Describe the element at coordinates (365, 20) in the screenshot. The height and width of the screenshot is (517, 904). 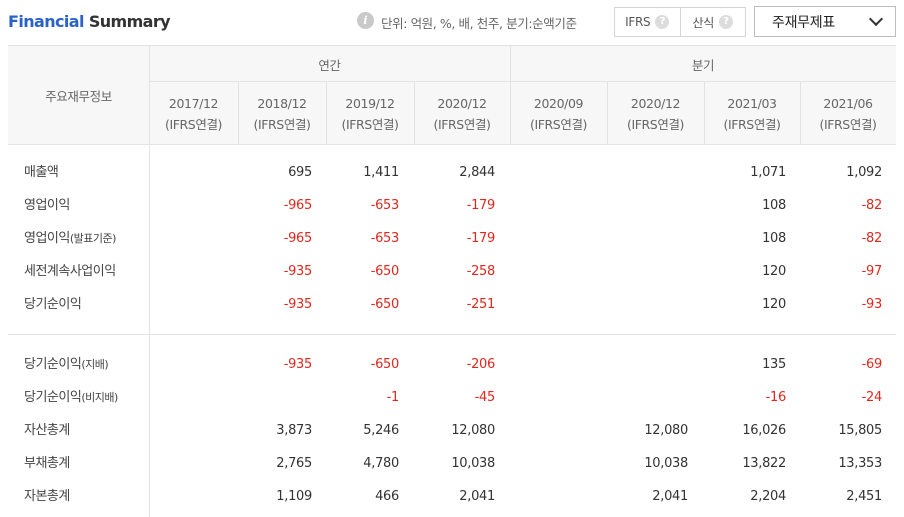
I see `info-icon: i` at that location.